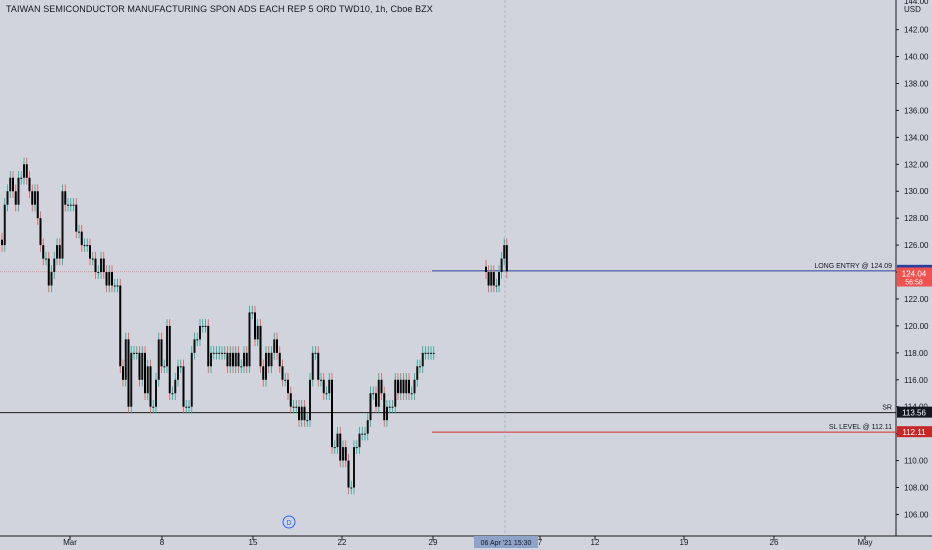 This screenshot has width=932, height=550. Describe the element at coordinates (916, 488) in the screenshot. I see `y-tick-label: 108.00` at that location.